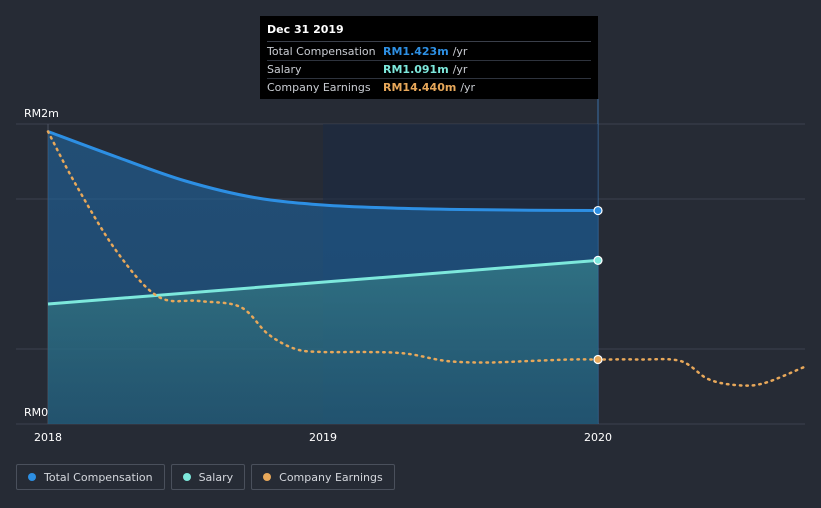 Image resolution: width=821 pixels, height=508 pixels. I want to click on point-salary, so click(598, 260).